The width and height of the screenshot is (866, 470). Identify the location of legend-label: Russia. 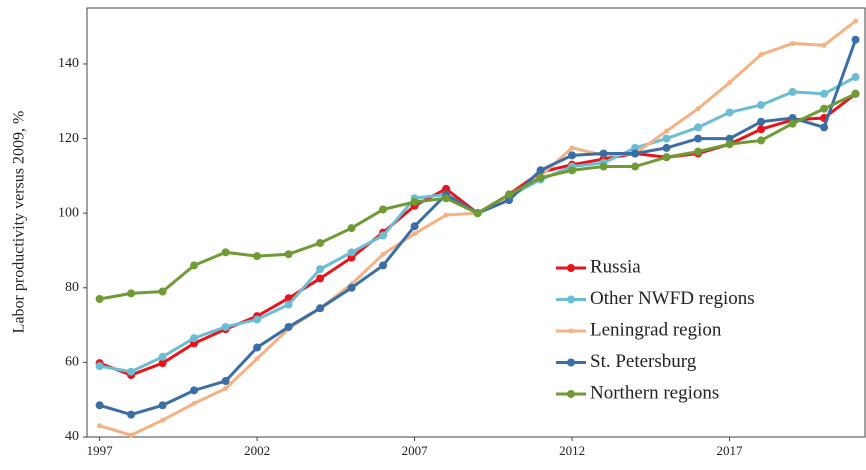
(615, 266).